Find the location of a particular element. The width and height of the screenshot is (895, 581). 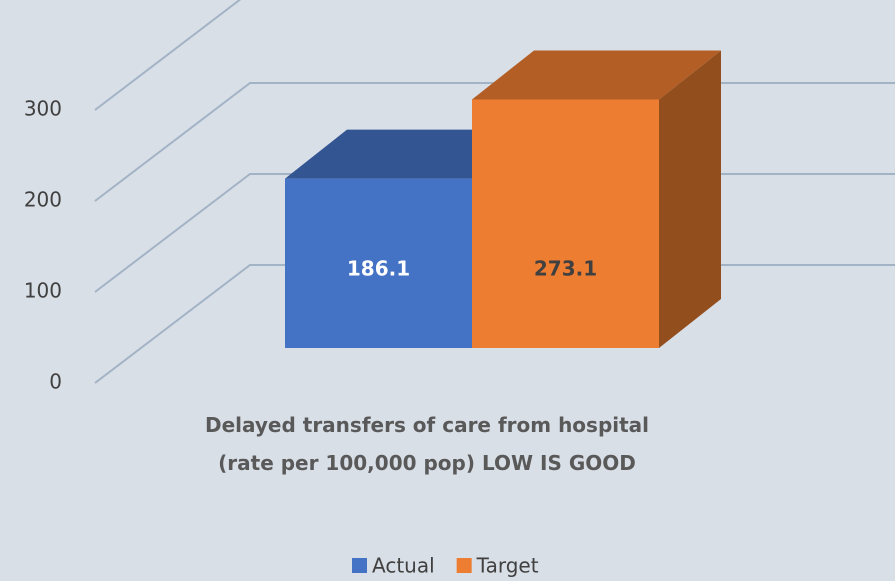

y-tick-label: 100 is located at coordinates (43, 291).